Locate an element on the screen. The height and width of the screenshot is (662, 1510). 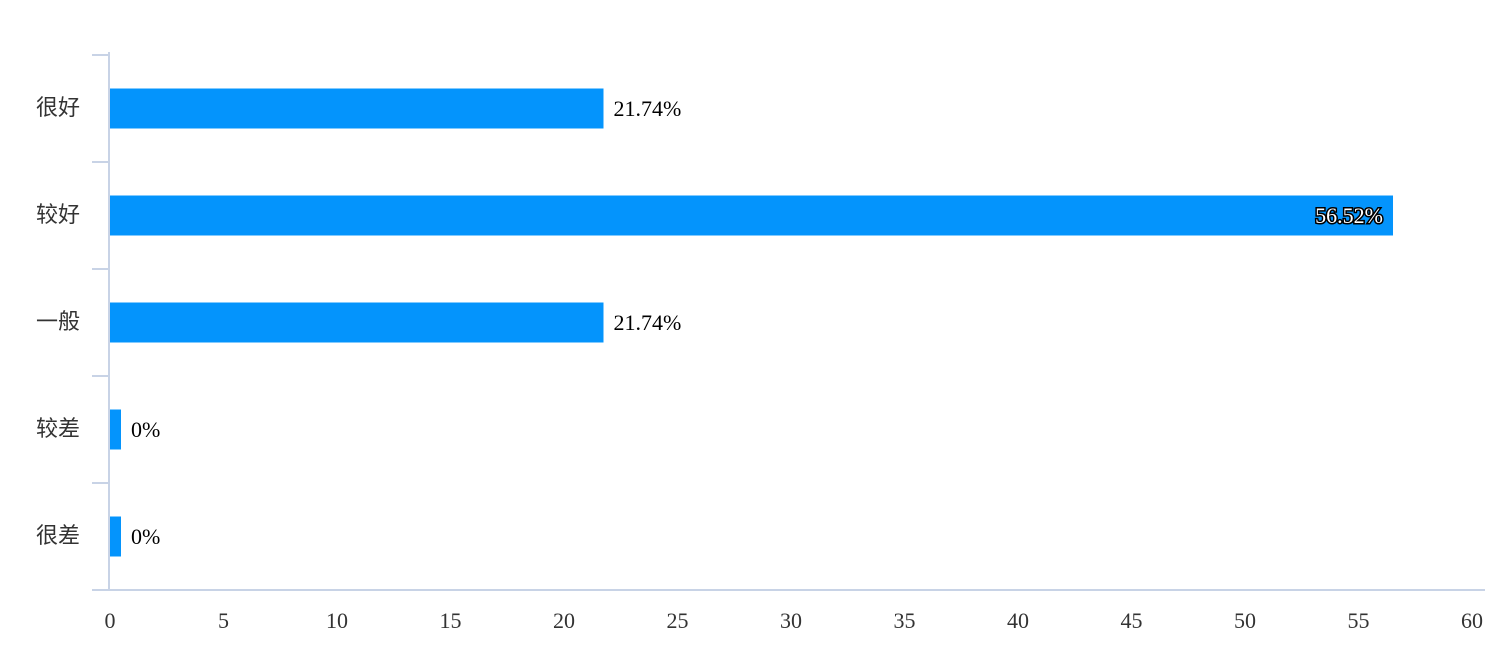
x-tick-label-6: 30 is located at coordinates (791, 620).